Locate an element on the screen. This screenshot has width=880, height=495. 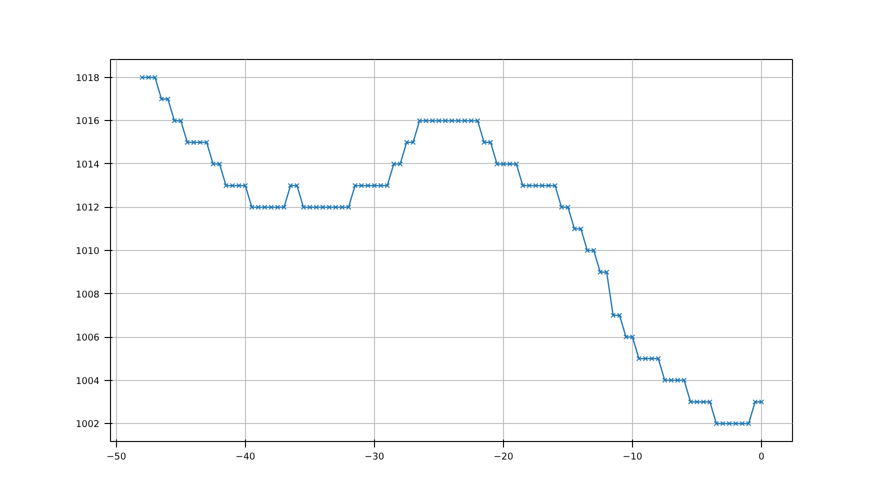
y-tick-label: 1008 is located at coordinates (88, 294).